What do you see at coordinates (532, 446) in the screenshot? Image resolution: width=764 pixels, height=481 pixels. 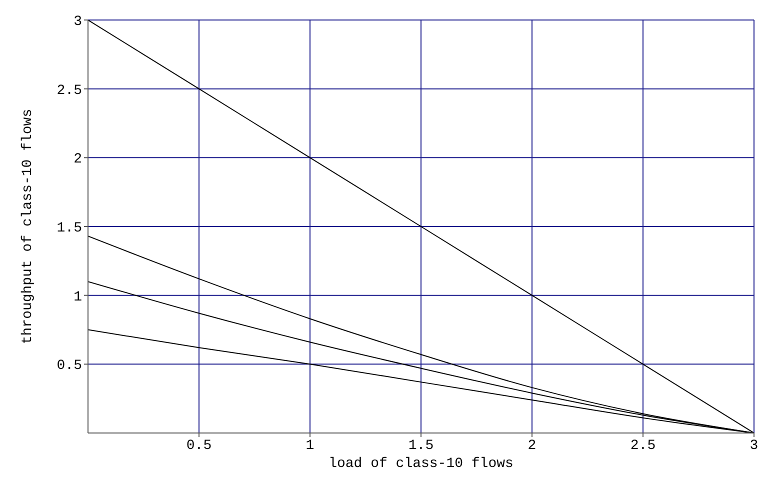 I see `x-tick-label: 2` at bounding box center [532, 446].